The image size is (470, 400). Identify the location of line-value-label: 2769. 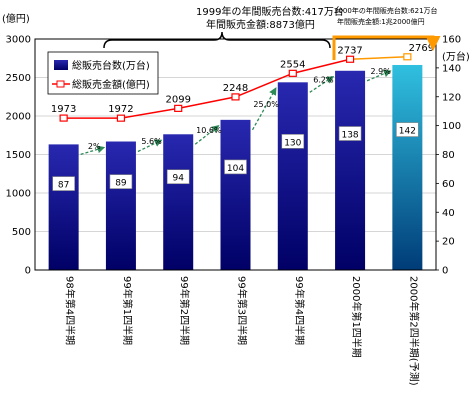
(421, 48).